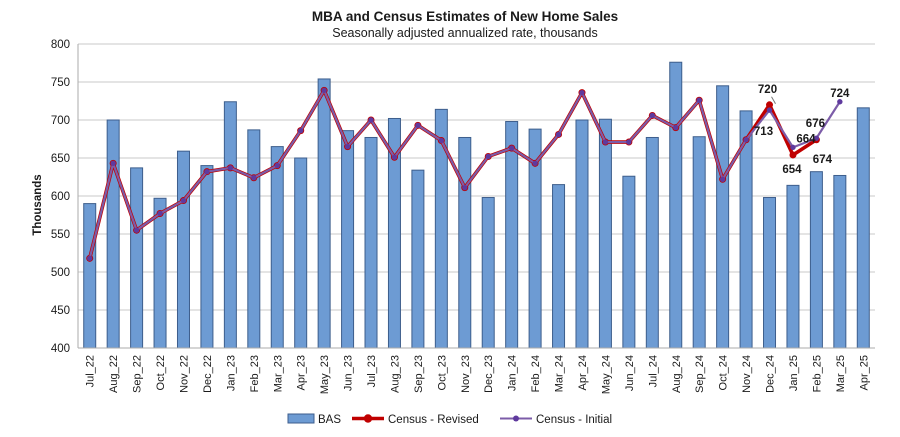 The image size is (900, 437). Describe the element at coordinates (38, 204) in the screenshot. I see `y-axis-title: Thousands` at that location.